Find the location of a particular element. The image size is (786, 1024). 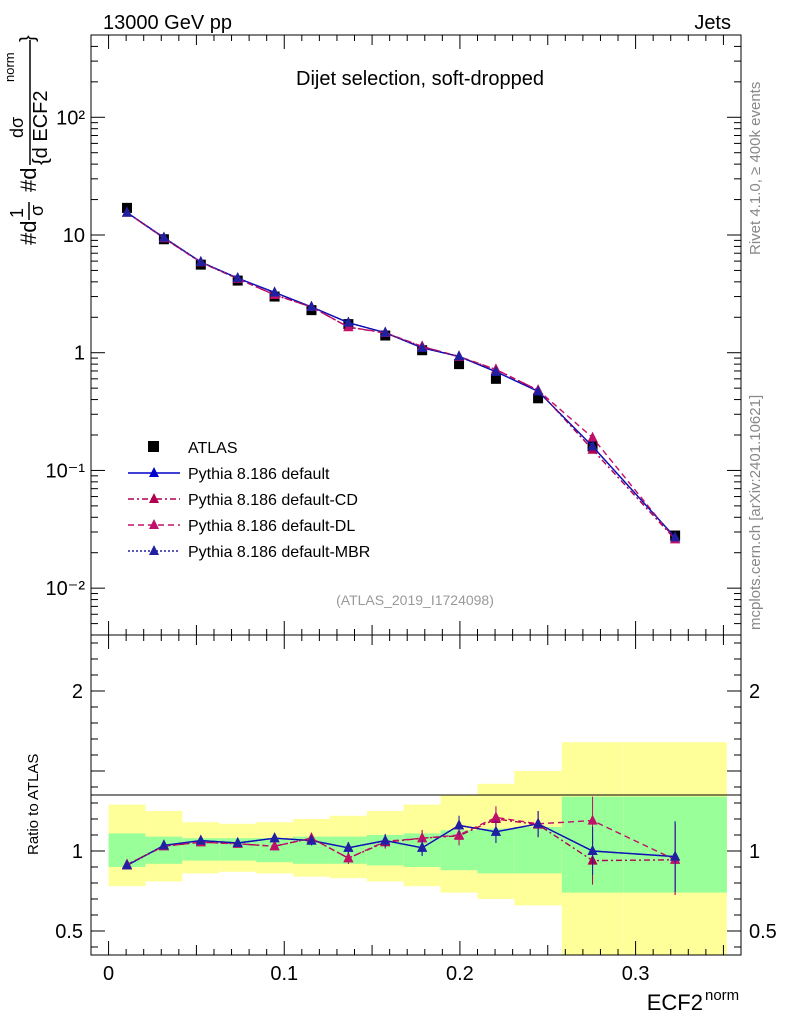

legend-label-mbr: Pythia 8.186 default-MBR is located at coordinates (279, 552).